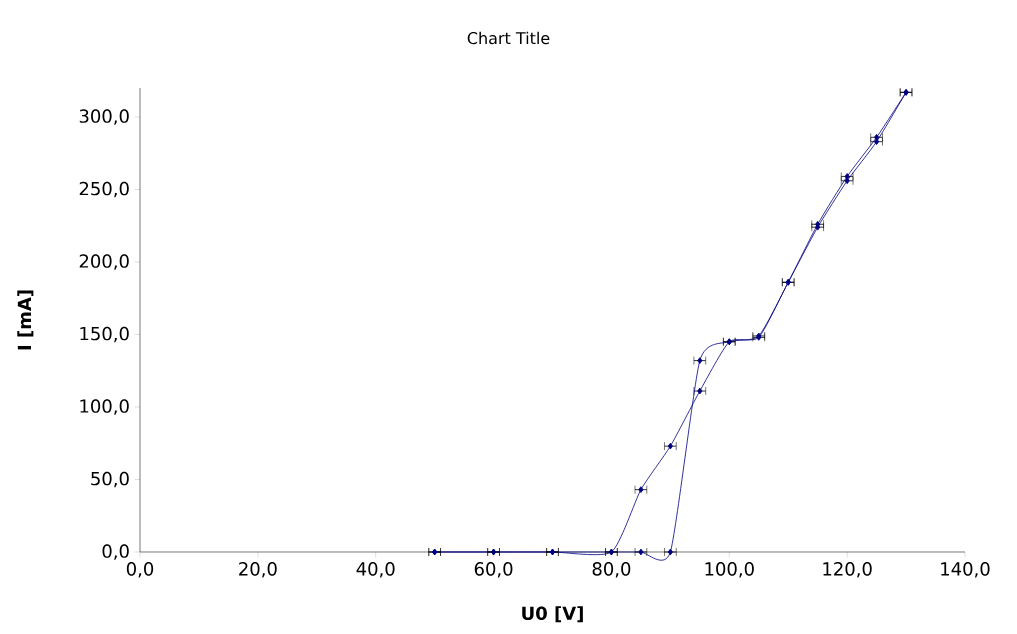  I want to click on y-tick-label: 250,0, so click(104, 189).